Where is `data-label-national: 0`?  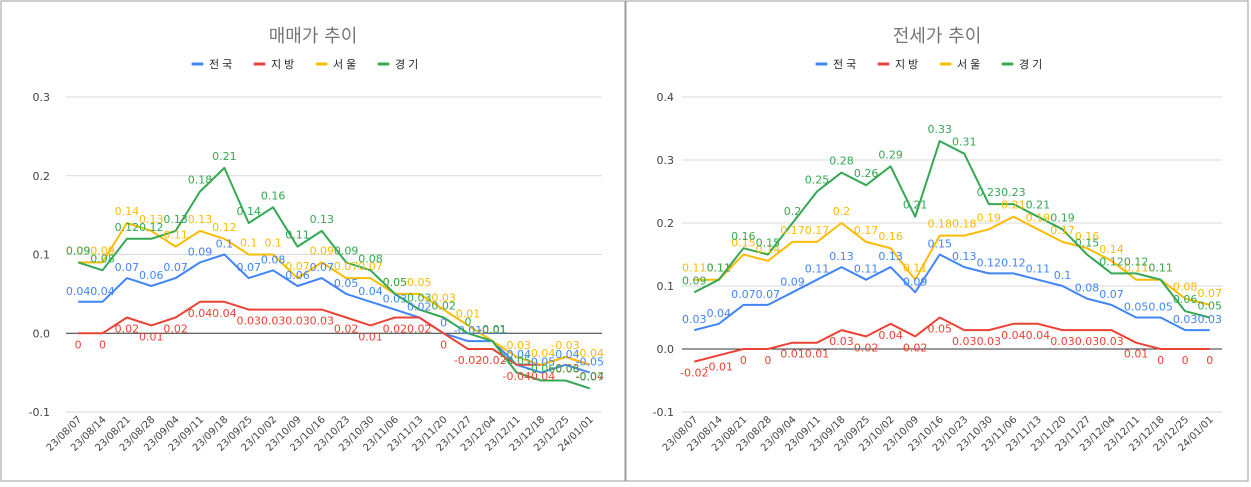 data-label-national: 0 is located at coordinates (443, 322).